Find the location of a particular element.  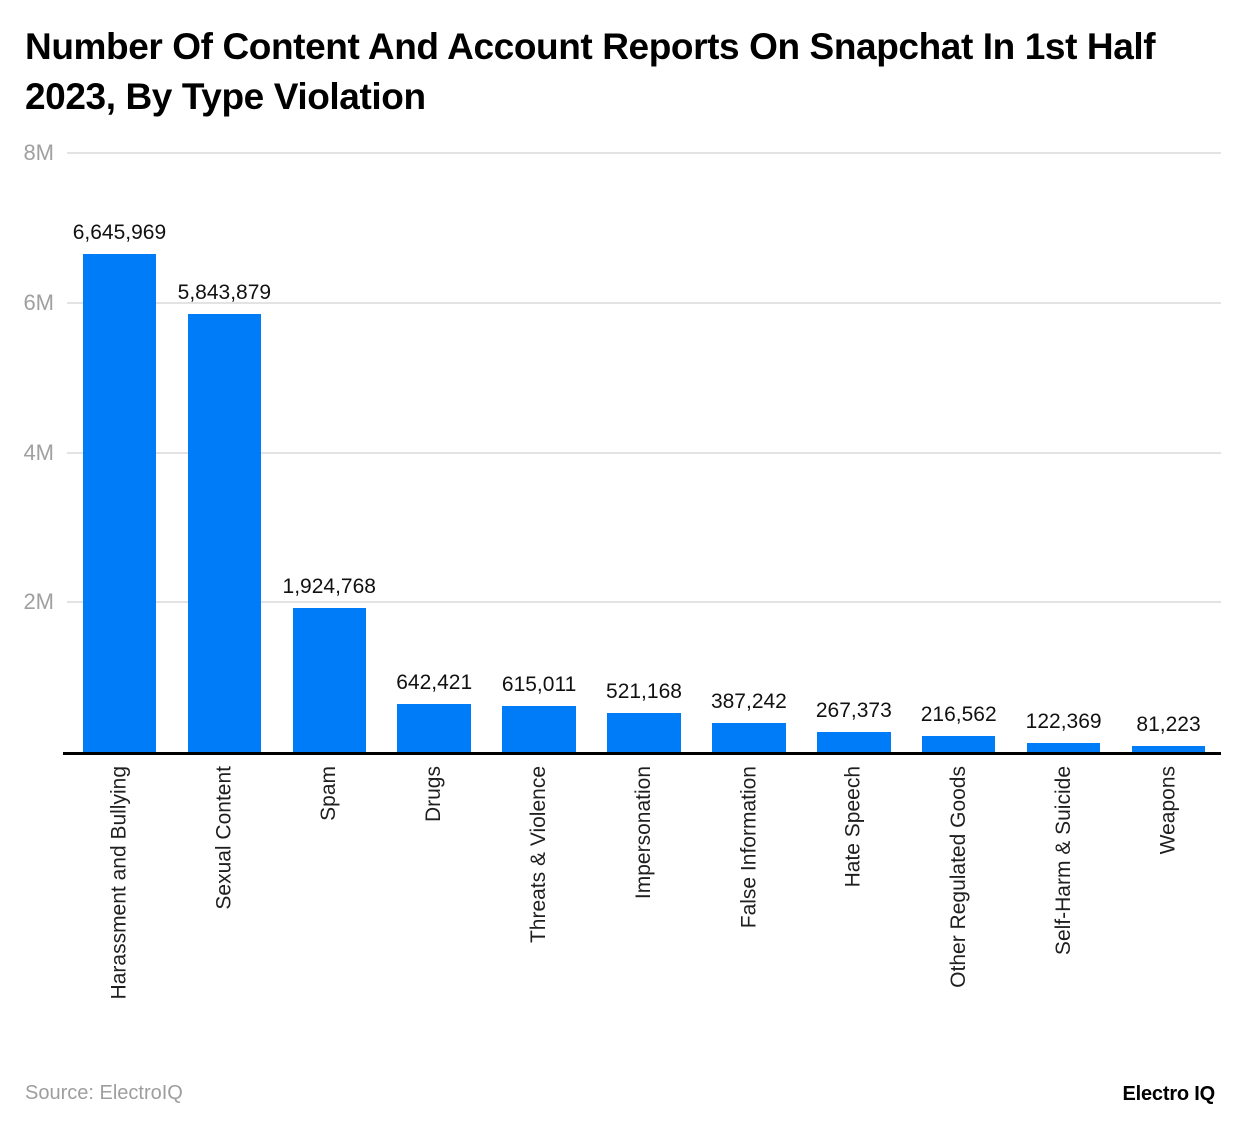

gridline-4M is located at coordinates (644, 452).